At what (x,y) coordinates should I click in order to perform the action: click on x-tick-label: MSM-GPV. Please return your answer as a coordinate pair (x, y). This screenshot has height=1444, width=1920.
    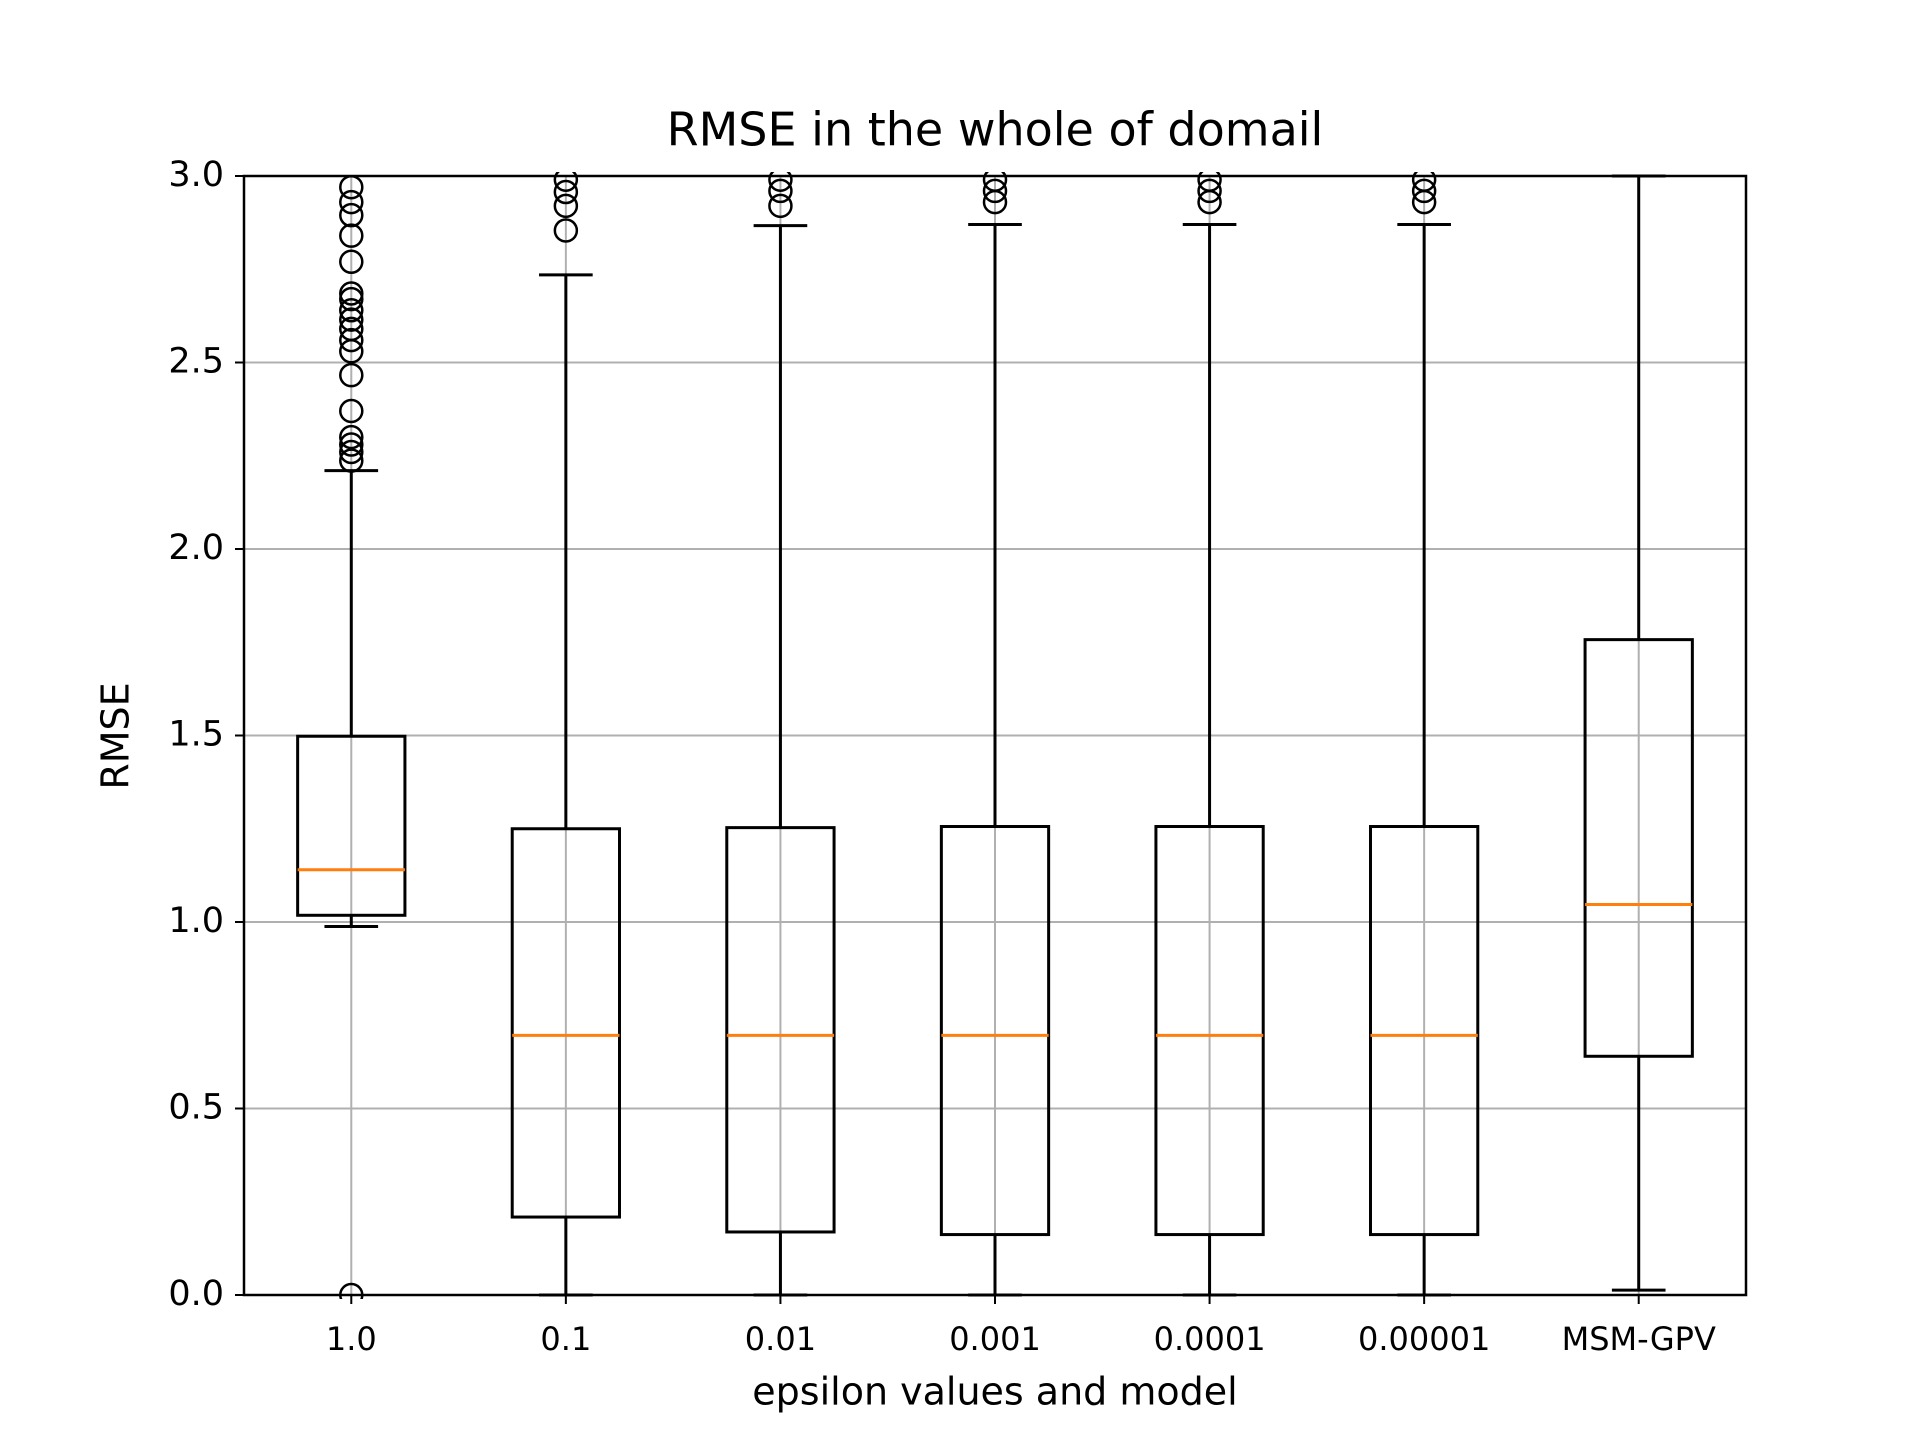
    Looking at the image, I should click on (1639, 1339).